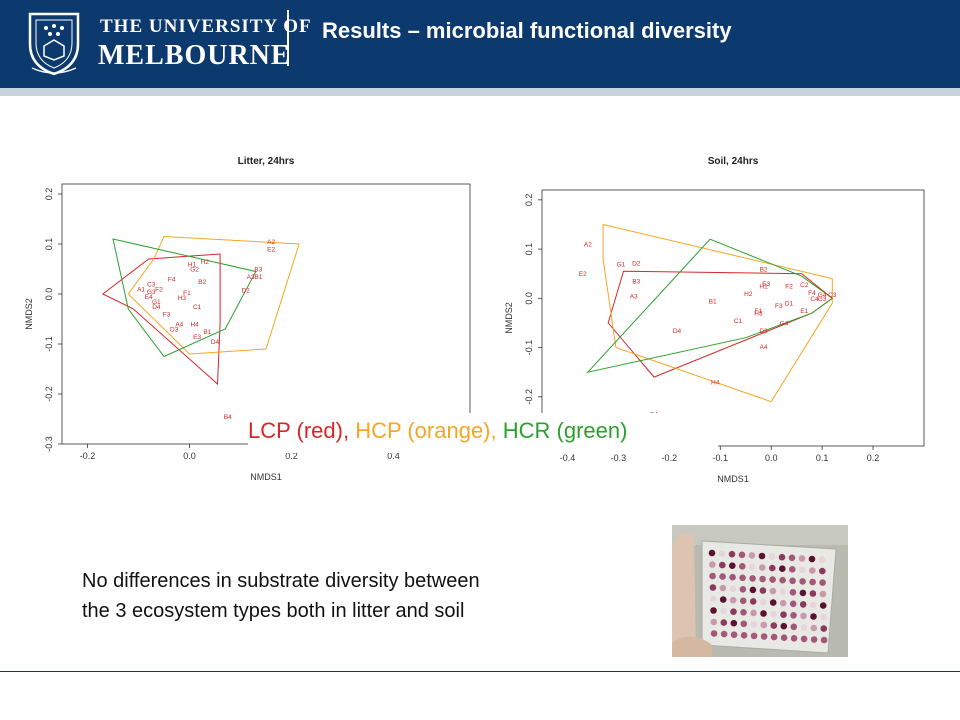 The image size is (960, 720). I want to click on hull-polygon, so click(720, 324).